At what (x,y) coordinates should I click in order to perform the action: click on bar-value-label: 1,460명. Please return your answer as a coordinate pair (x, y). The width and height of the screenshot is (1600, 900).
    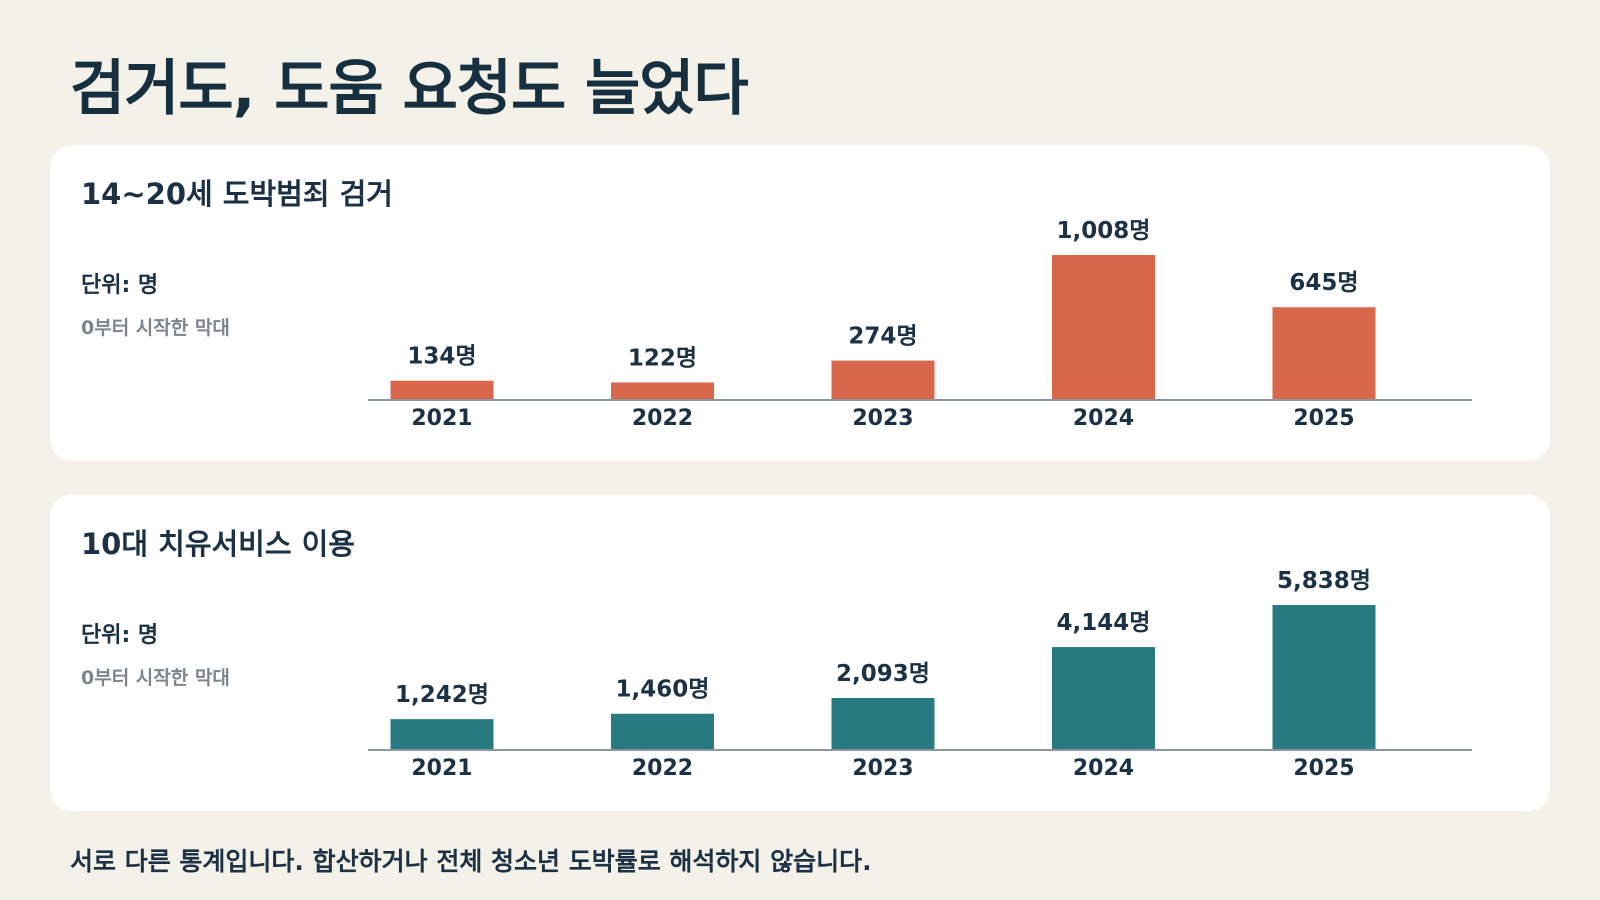
    Looking at the image, I should click on (663, 690).